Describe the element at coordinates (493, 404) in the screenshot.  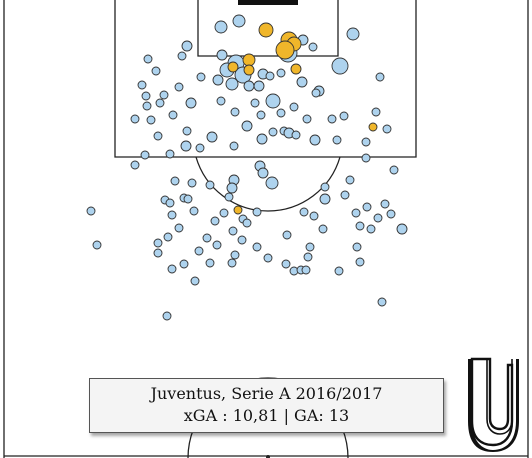
I see `juventus-u-icon` at that location.